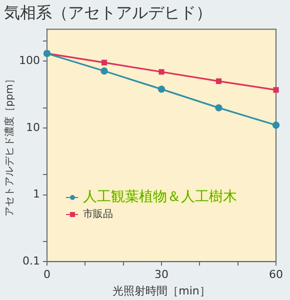 Image resolution: width=290 pixels, height=300 pixels. What do you see at coordinates (36, 194) in the screenshot?
I see `y-tick-label: 1` at bounding box center [36, 194].